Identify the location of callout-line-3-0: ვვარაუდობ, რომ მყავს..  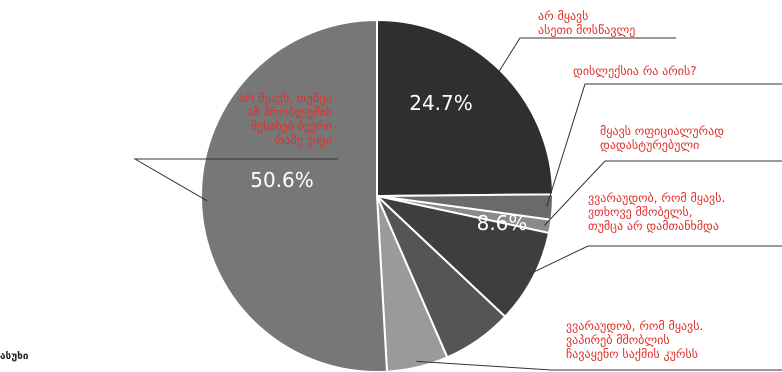
(656, 198).